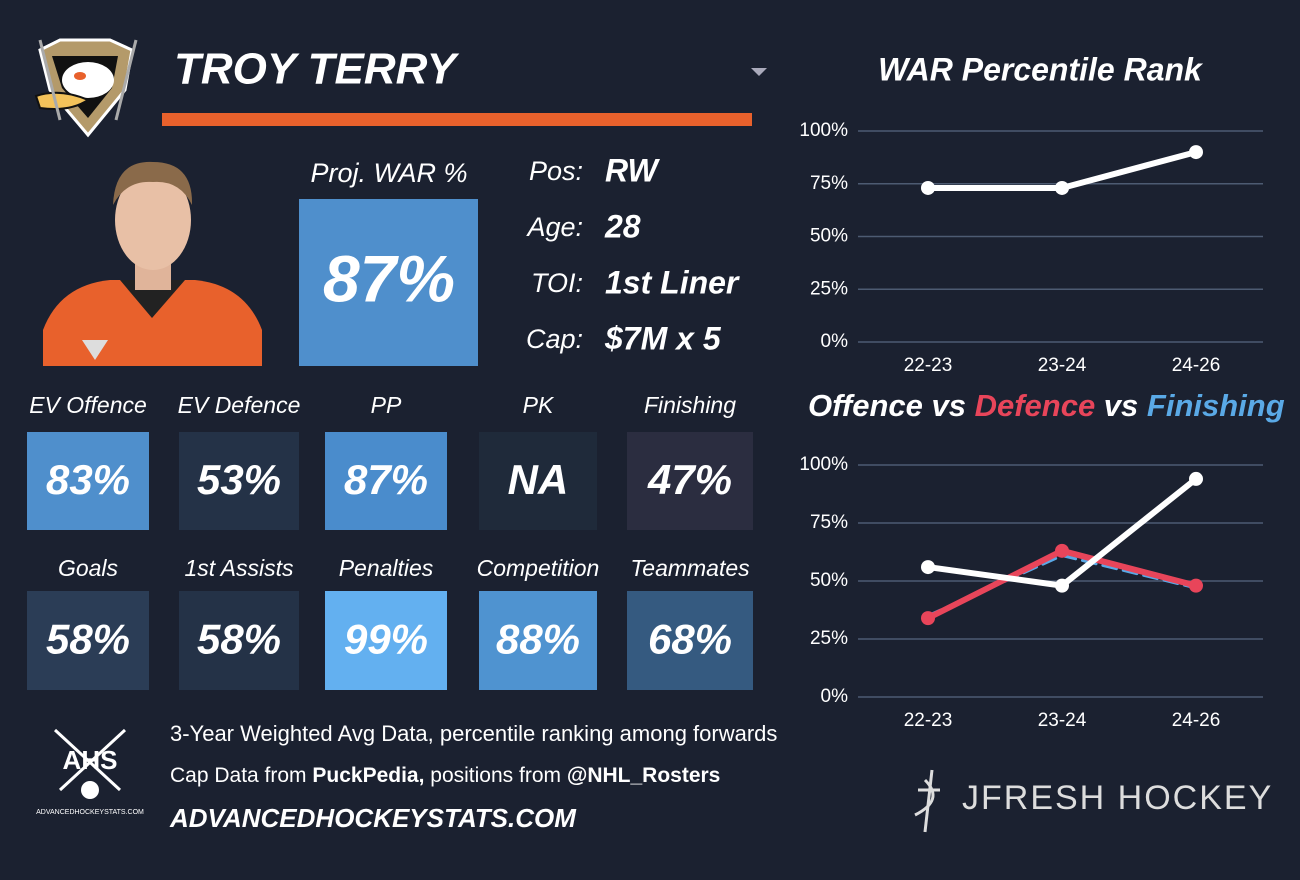  Describe the element at coordinates (539, 405) in the screenshot. I see `stat-label: PK` at that location.